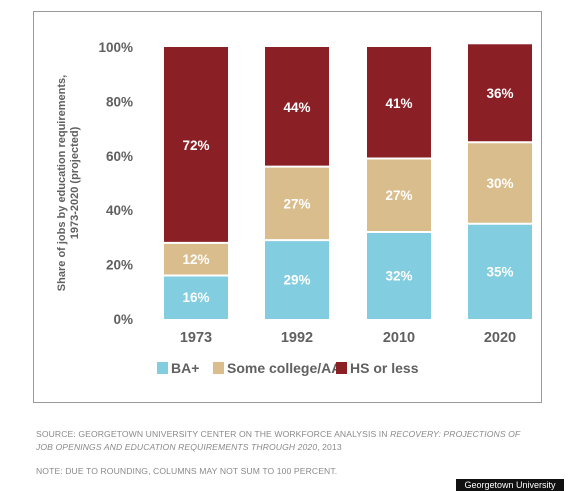 The width and height of the screenshot is (570, 491). What do you see at coordinates (119, 101) in the screenshot?
I see `y-tick-label: 80%` at bounding box center [119, 101].